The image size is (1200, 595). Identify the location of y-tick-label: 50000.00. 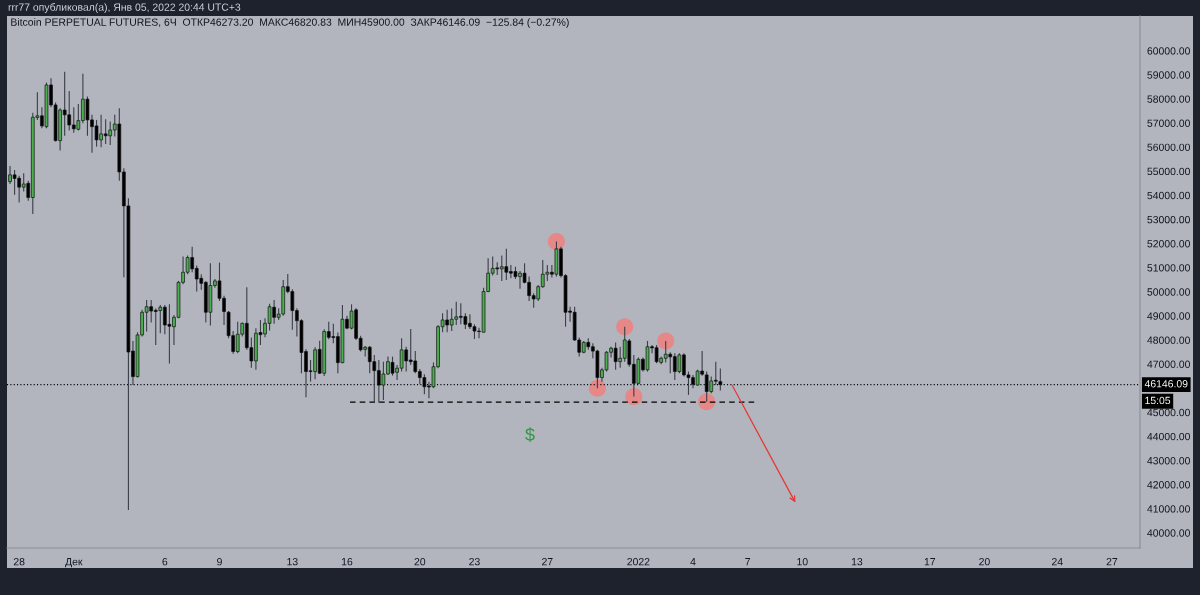
(1168, 292).